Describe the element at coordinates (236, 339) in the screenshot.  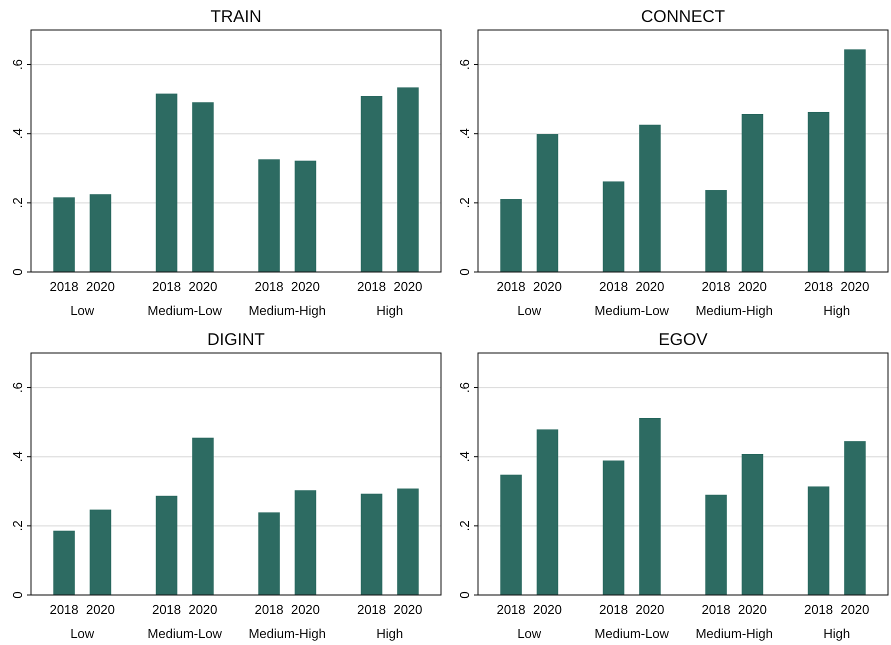
I see `chart-title: DIGINT` at that location.